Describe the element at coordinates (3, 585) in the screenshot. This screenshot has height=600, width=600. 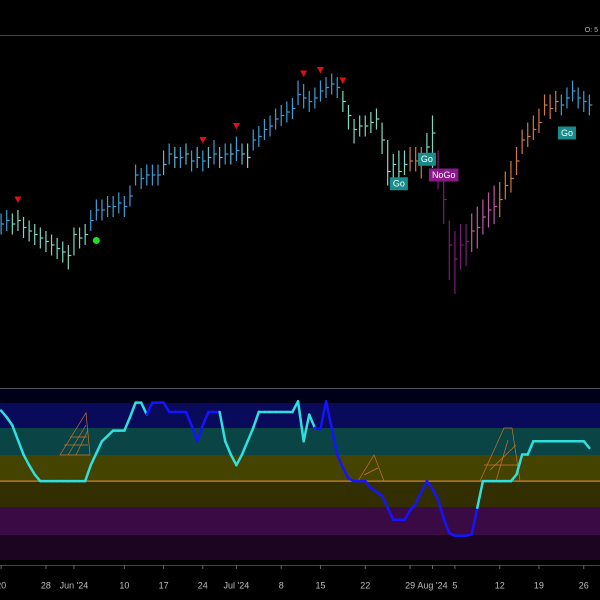
I see `x-tick-label: 20` at that location.